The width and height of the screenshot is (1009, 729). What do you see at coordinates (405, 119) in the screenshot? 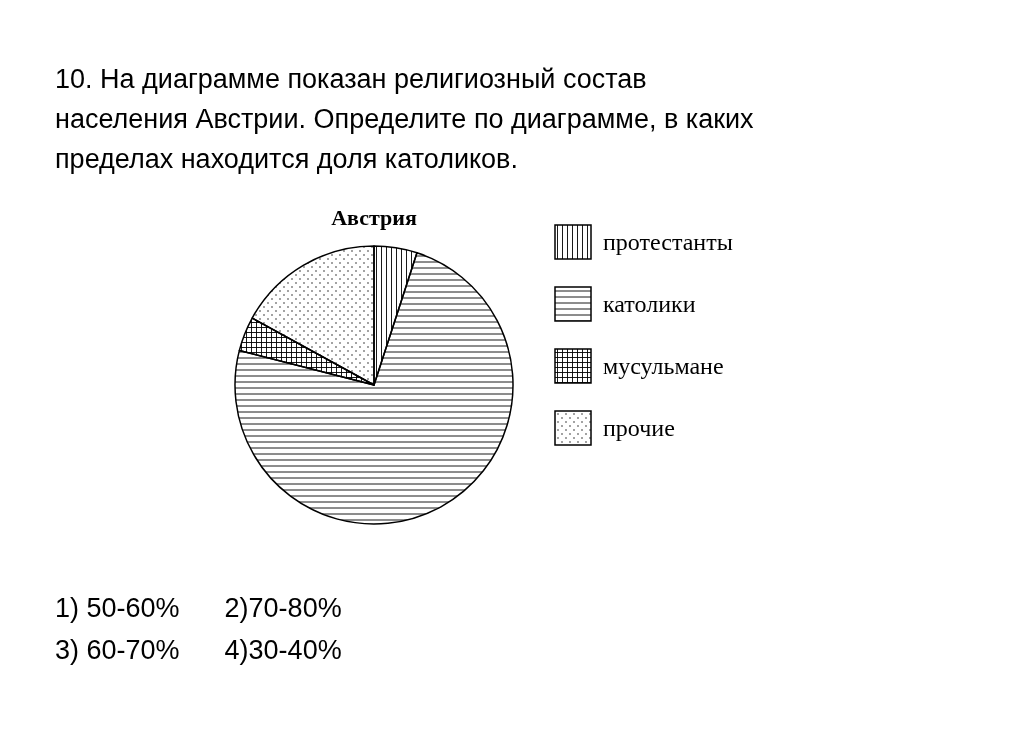
I see `text: 10. На диаграмме показан религиозный состав населения Австрии. Определите по диаграмме, в каких пределах находится доля католиков.` at bounding box center [405, 119].